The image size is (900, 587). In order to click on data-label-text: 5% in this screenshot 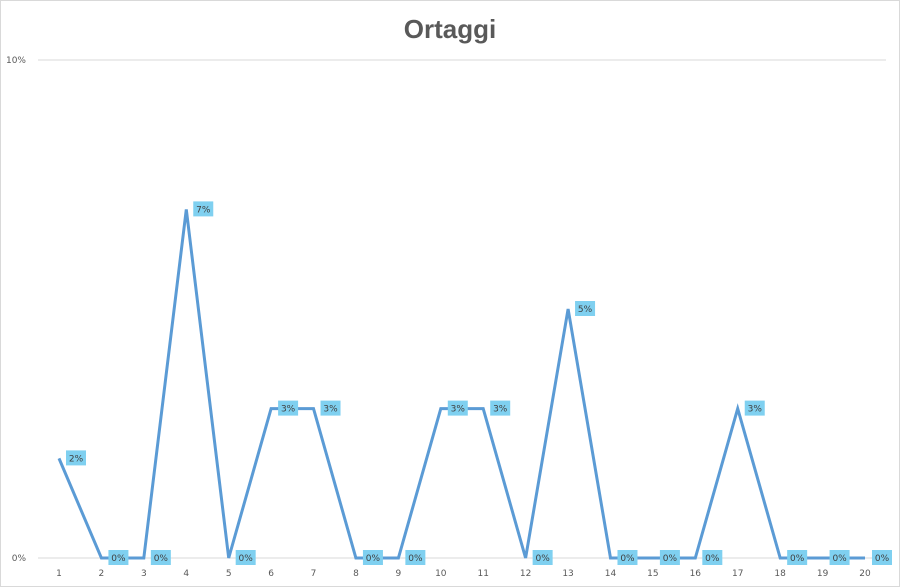, I will do `click(585, 310)`.